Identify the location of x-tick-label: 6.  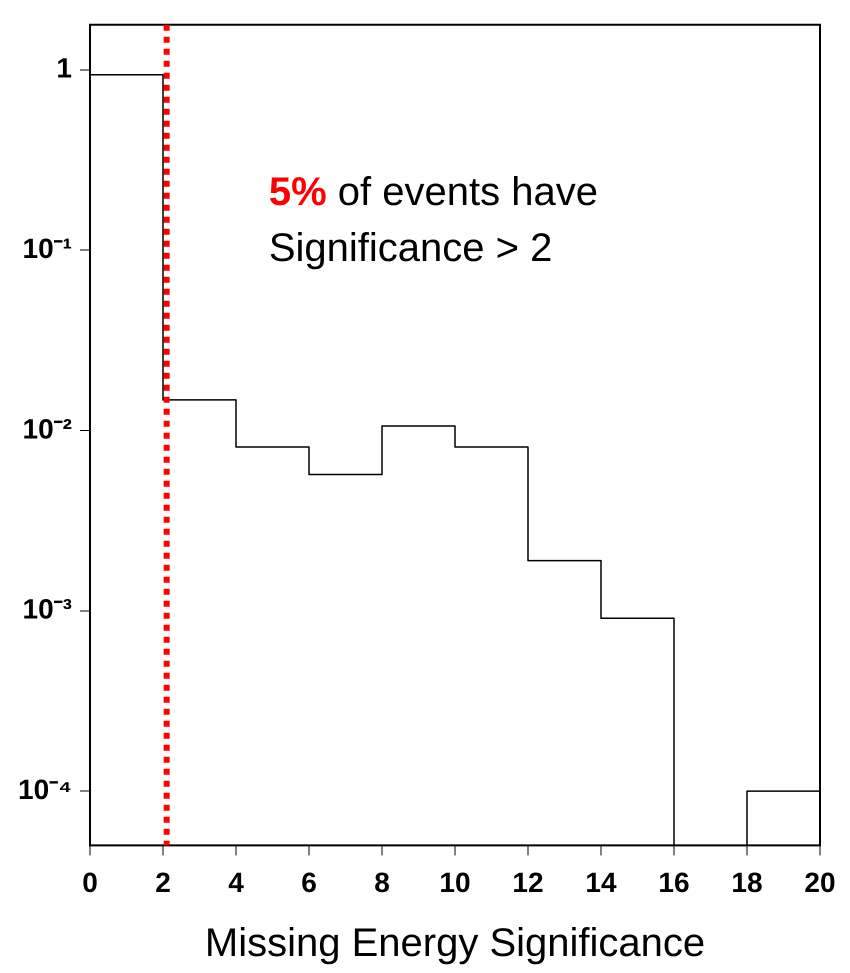
(309, 882).